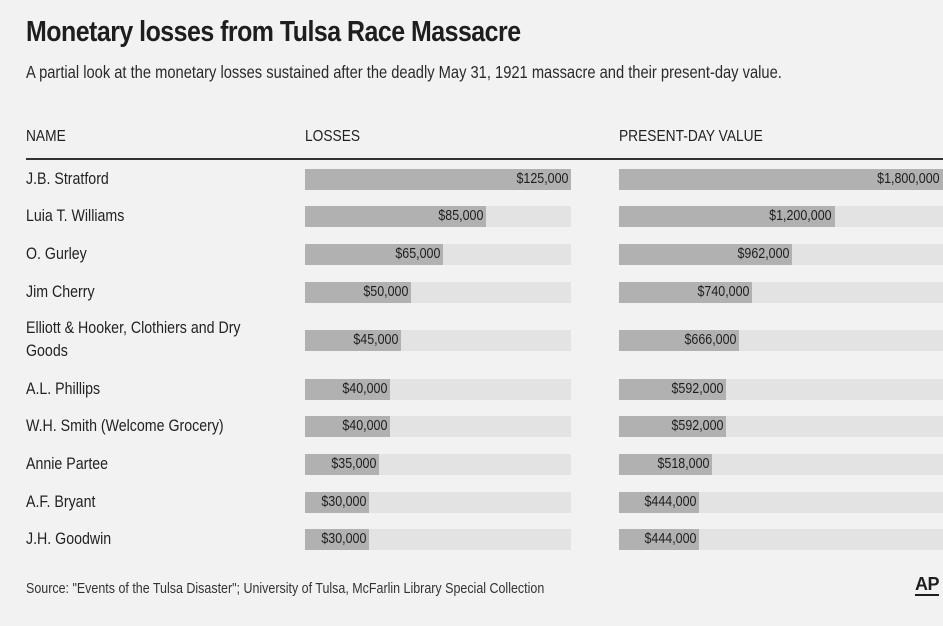  What do you see at coordinates (353, 464) in the screenshot?
I see `losses-value-label: $35,000` at bounding box center [353, 464].